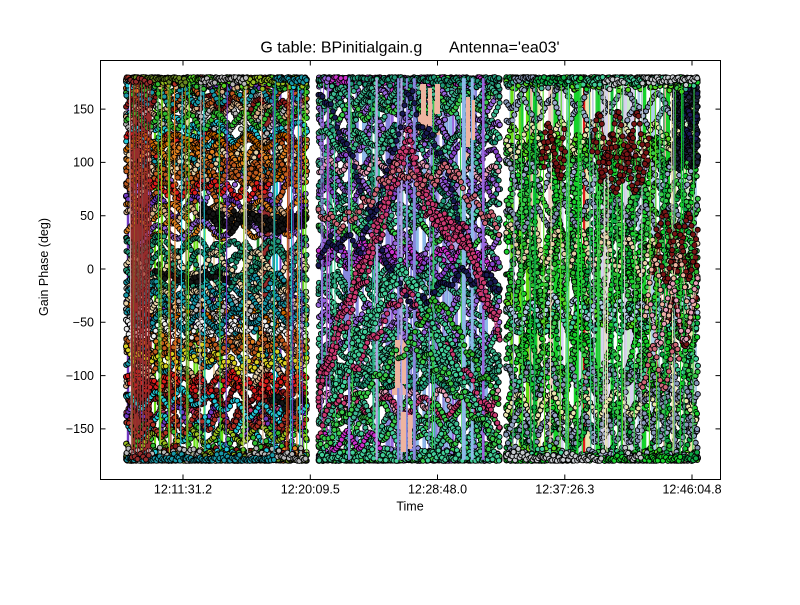 The image size is (800, 605). Describe the element at coordinates (409, 48) in the screenshot. I see `svg-text:G table: BPinitialgain.g: G table: BPinitialgain.g Antenna='ea03'` at that location.